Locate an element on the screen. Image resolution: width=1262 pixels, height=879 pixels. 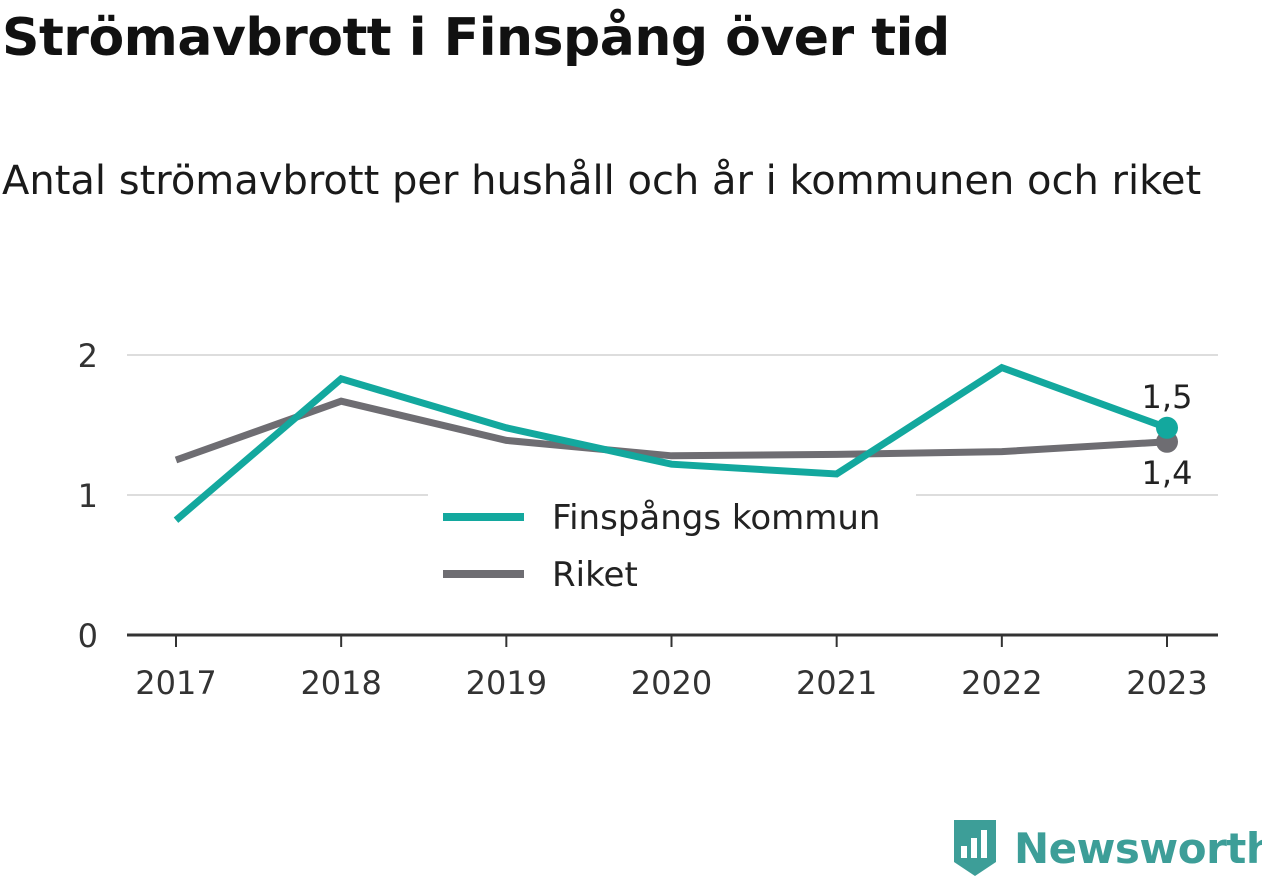
newsworthy-logo-icon is located at coordinates (975, 848).